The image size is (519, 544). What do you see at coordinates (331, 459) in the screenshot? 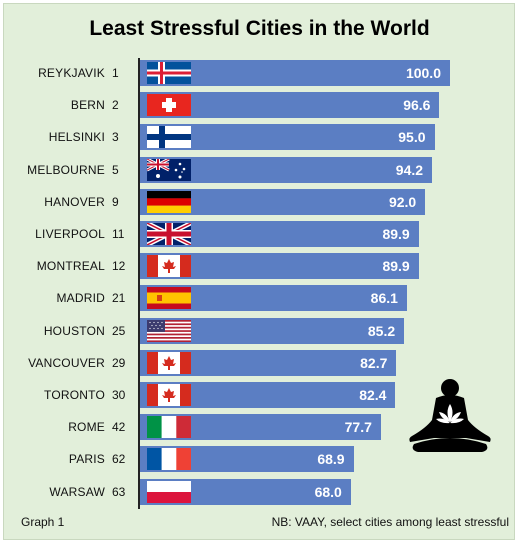
I see `data-label: 68.9` at bounding box center [331, 459].